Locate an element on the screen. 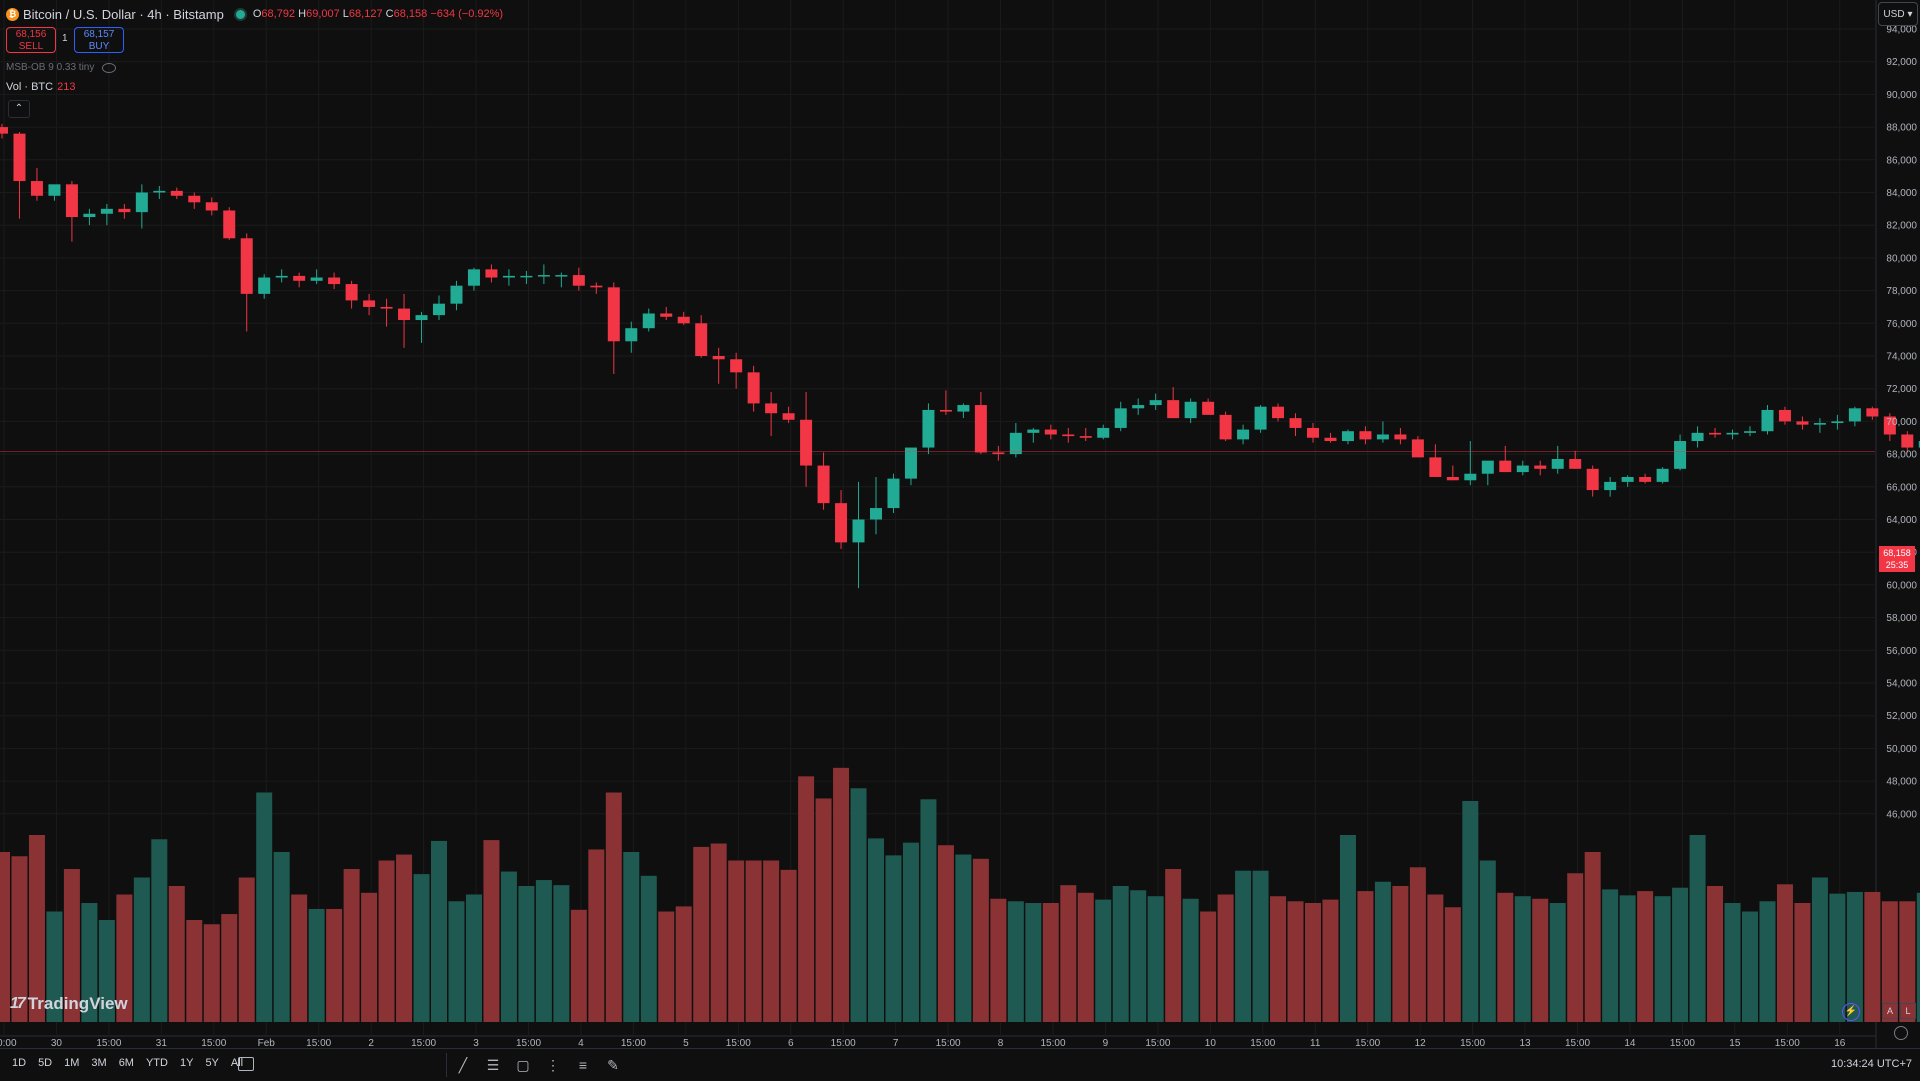 The width and height of the screenshot is (1920, 1081). auto-scale-button: A is located at coordinates (1890, 1011).